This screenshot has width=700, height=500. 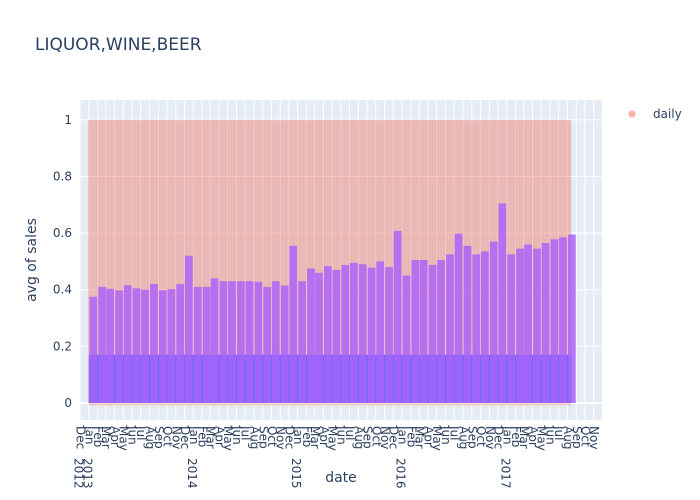 What do you see at coordinates (79, 473) in the screenshot?
I see `x-year-label: 2012` at bounding box center [79, 473].